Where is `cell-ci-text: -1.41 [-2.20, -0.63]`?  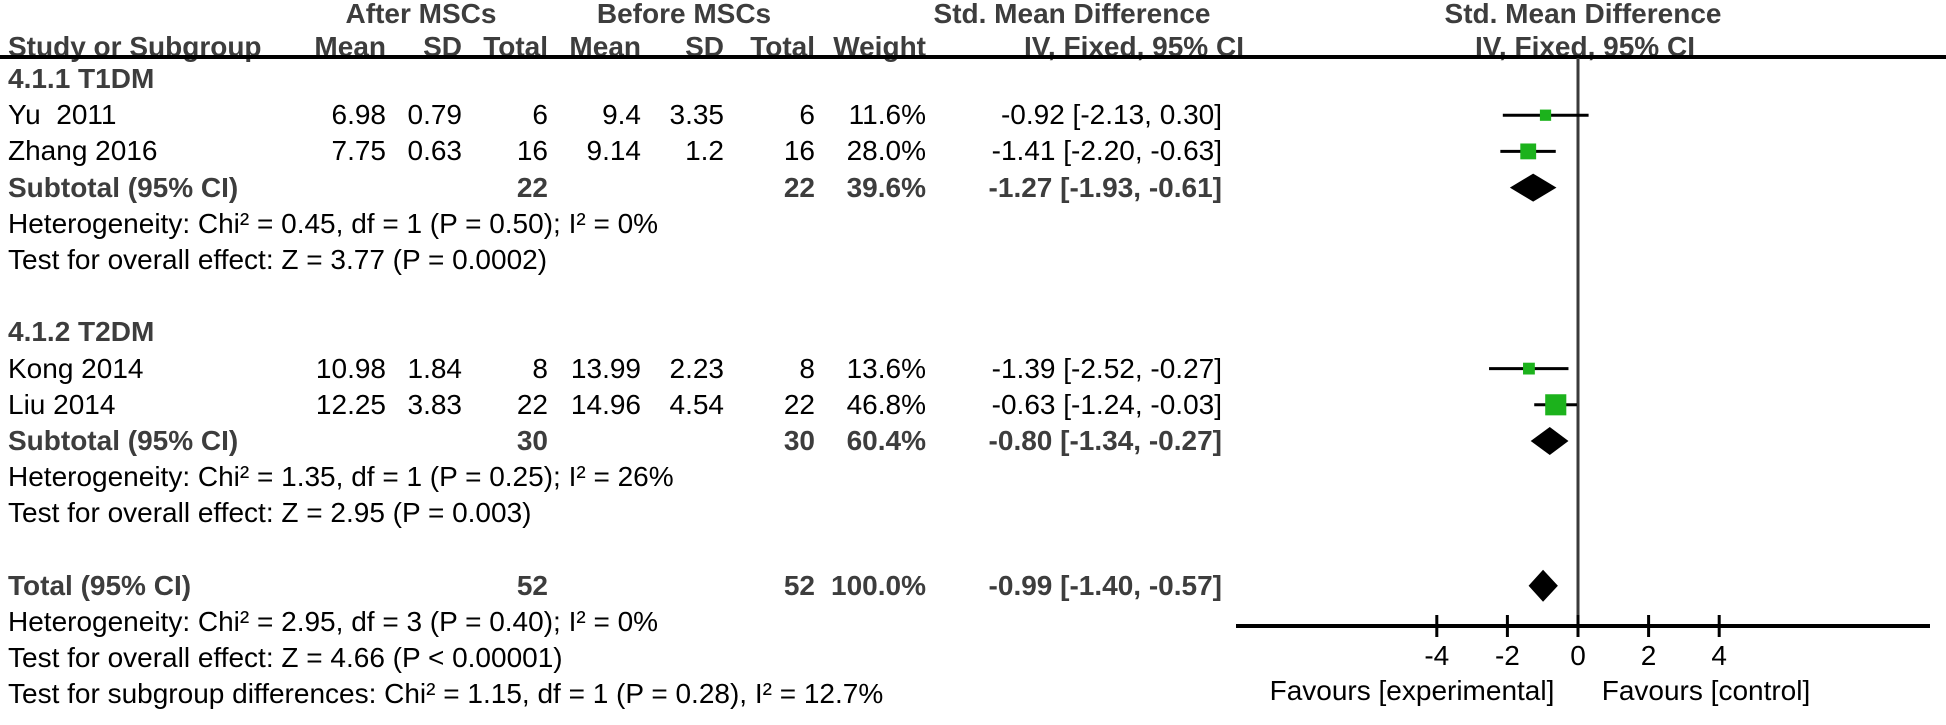
cell-ci-text: -1.41 [-2.20, -0.63] is located at coordinates (1106, 151).